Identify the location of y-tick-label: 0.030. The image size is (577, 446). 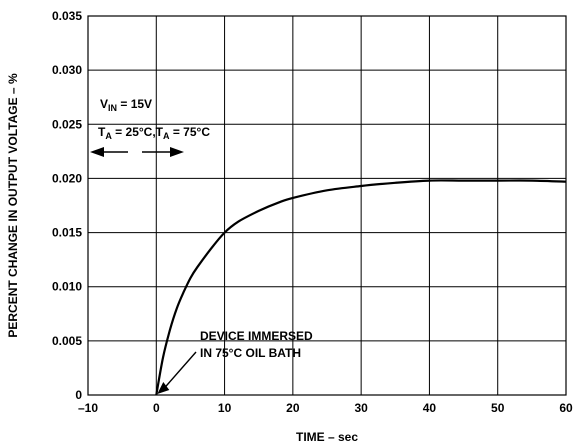
(67, 70).